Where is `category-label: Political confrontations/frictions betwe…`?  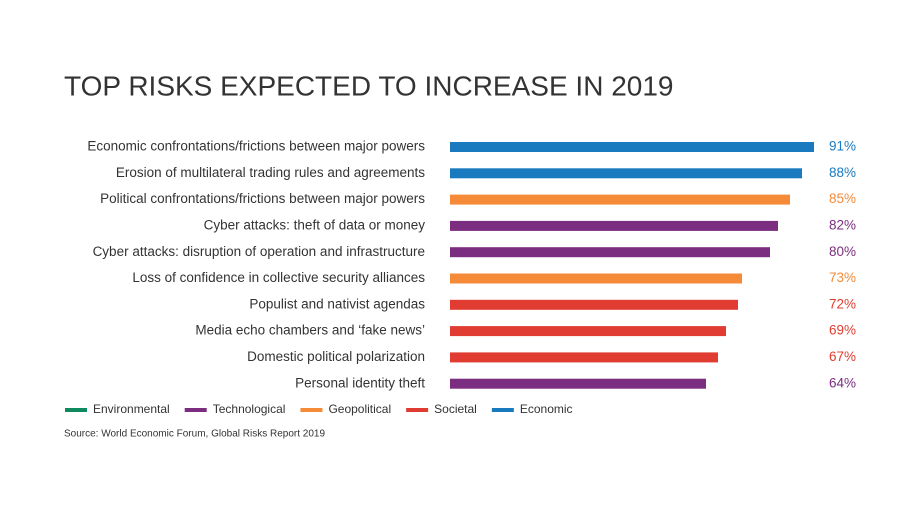 category-label: Political confrontations/frictions betwe… is located at coordinates (262, 198).